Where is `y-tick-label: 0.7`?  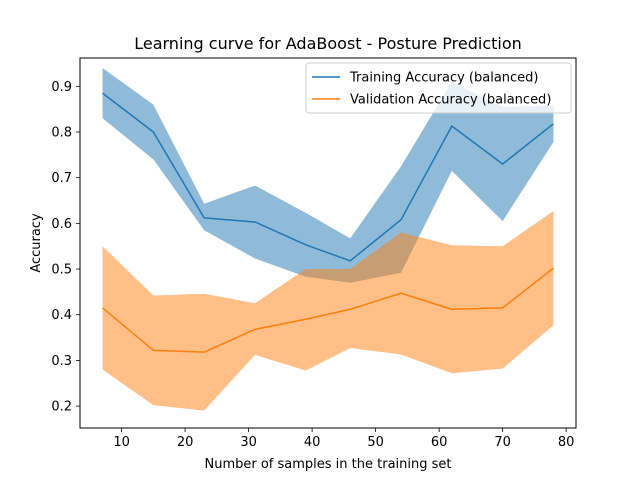
y-tick-label: 0.7 is located at coordinates (61, 178).